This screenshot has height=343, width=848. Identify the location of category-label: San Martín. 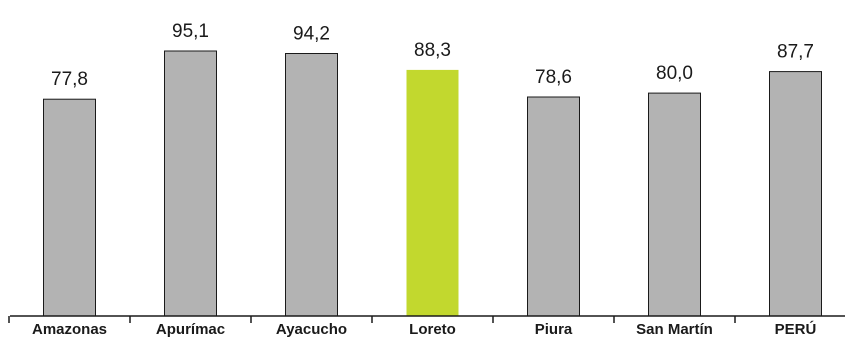
(674, 329).